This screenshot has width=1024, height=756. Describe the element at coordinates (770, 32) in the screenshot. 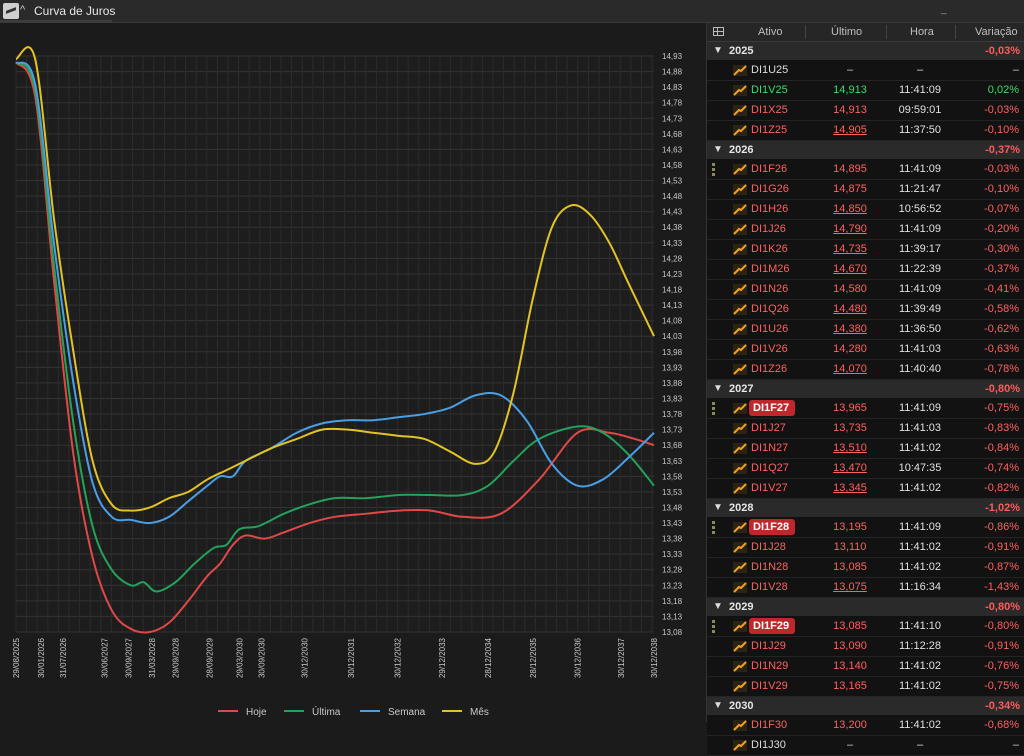

I see `col-ativo: Ativo` at that location.